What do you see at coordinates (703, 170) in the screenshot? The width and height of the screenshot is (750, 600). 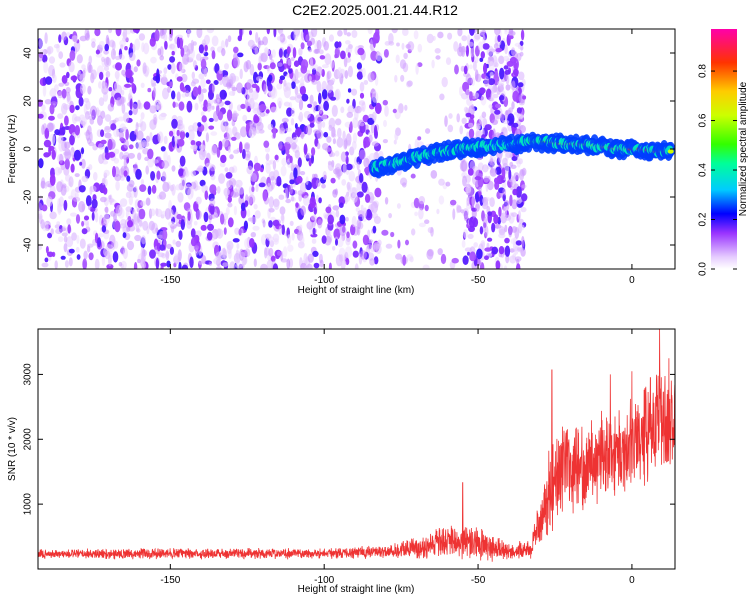 I see `colorbar-tick-label: 0.4` at bounding box center [703, 170].